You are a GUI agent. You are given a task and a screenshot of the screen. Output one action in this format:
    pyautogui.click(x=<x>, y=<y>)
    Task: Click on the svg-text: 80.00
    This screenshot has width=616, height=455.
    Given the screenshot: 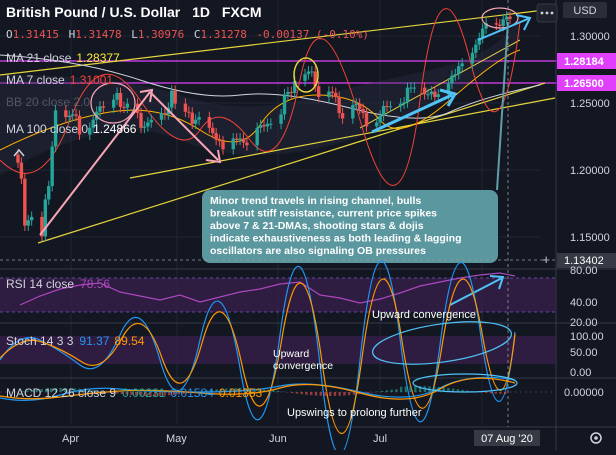 What is the action you would take?
    pyautogui.click(x=584, y=271)
    